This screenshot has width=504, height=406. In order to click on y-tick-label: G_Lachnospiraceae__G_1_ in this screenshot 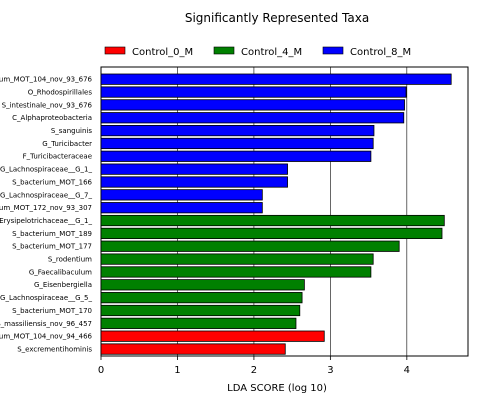, I will do `click(46, 170)`.